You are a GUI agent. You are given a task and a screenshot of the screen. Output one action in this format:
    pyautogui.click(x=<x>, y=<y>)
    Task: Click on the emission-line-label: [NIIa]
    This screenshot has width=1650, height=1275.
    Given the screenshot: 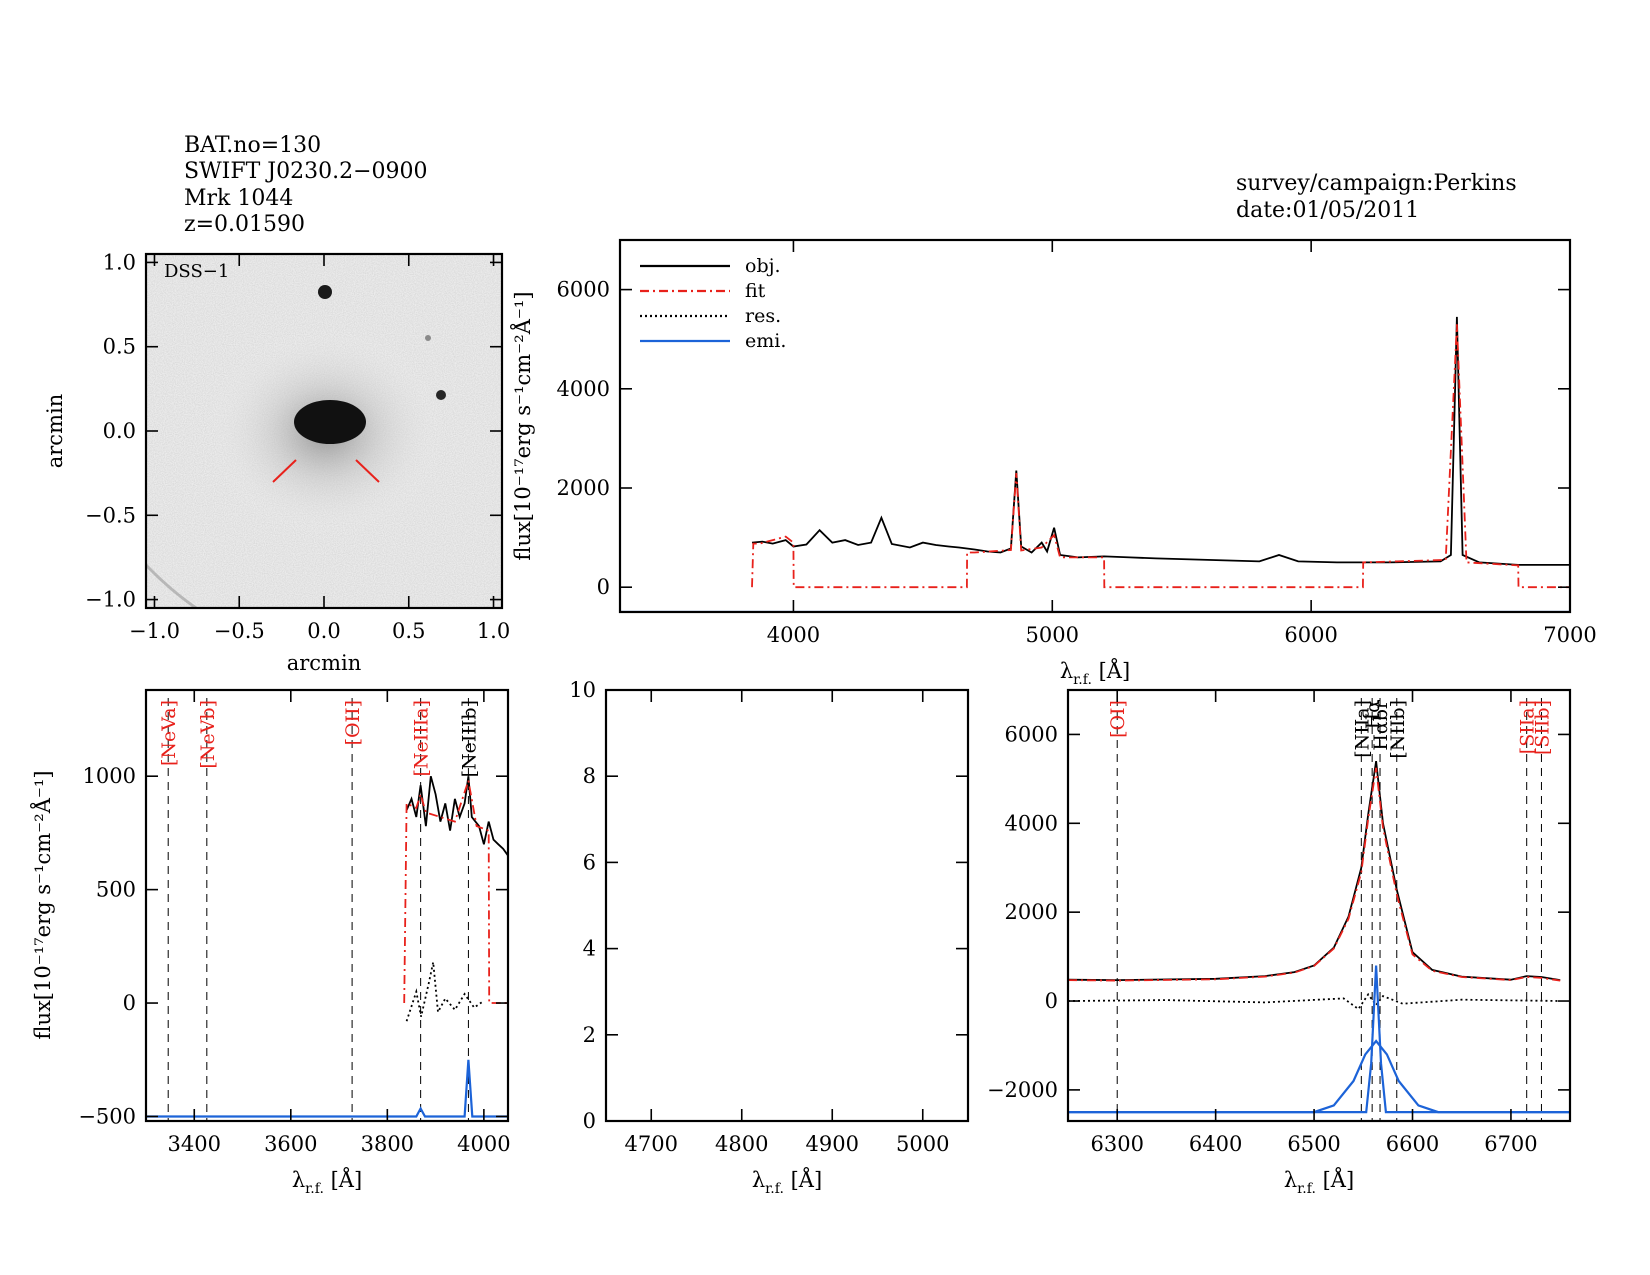 What is the action you would take?
    pyautogui.click(x=1362, y=729)
    